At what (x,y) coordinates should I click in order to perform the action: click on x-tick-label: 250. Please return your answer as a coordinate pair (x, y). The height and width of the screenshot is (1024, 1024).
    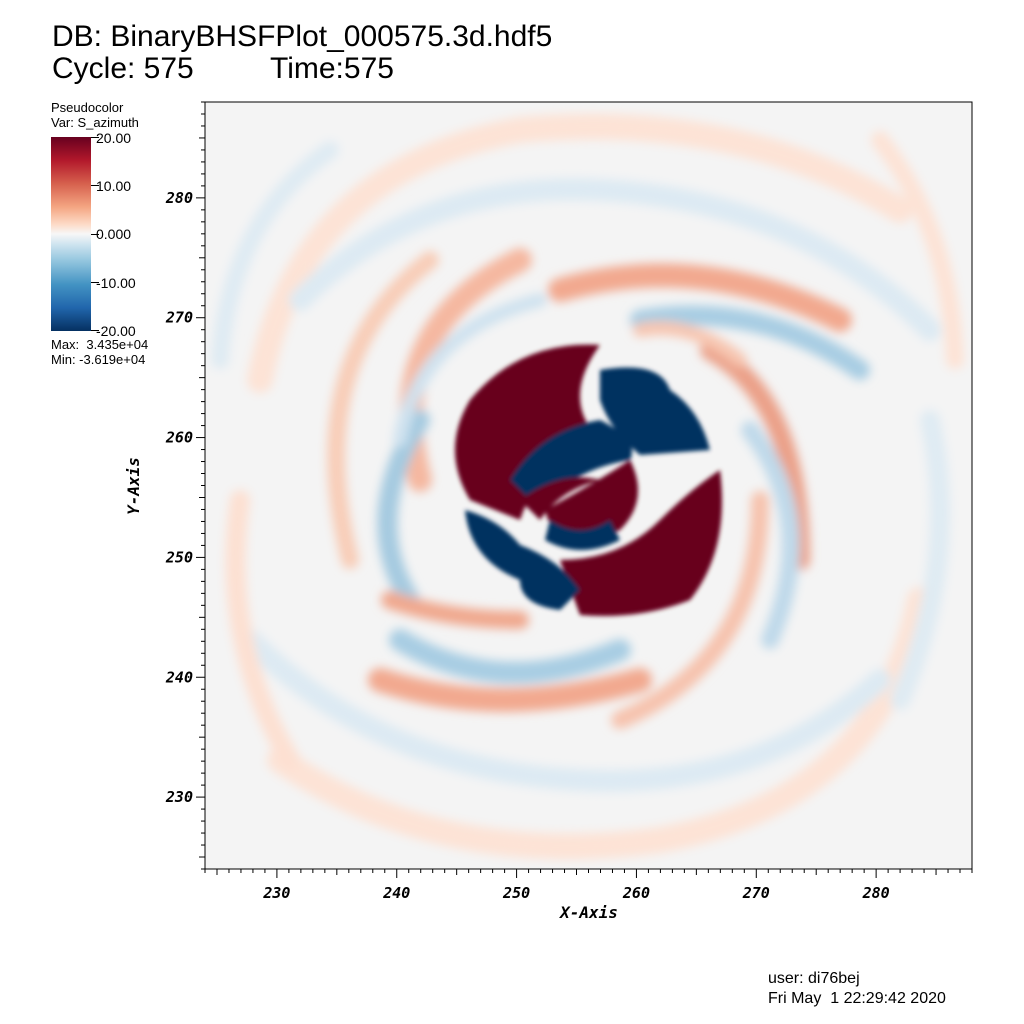
    Looking at the image, I should click on (516, 893).